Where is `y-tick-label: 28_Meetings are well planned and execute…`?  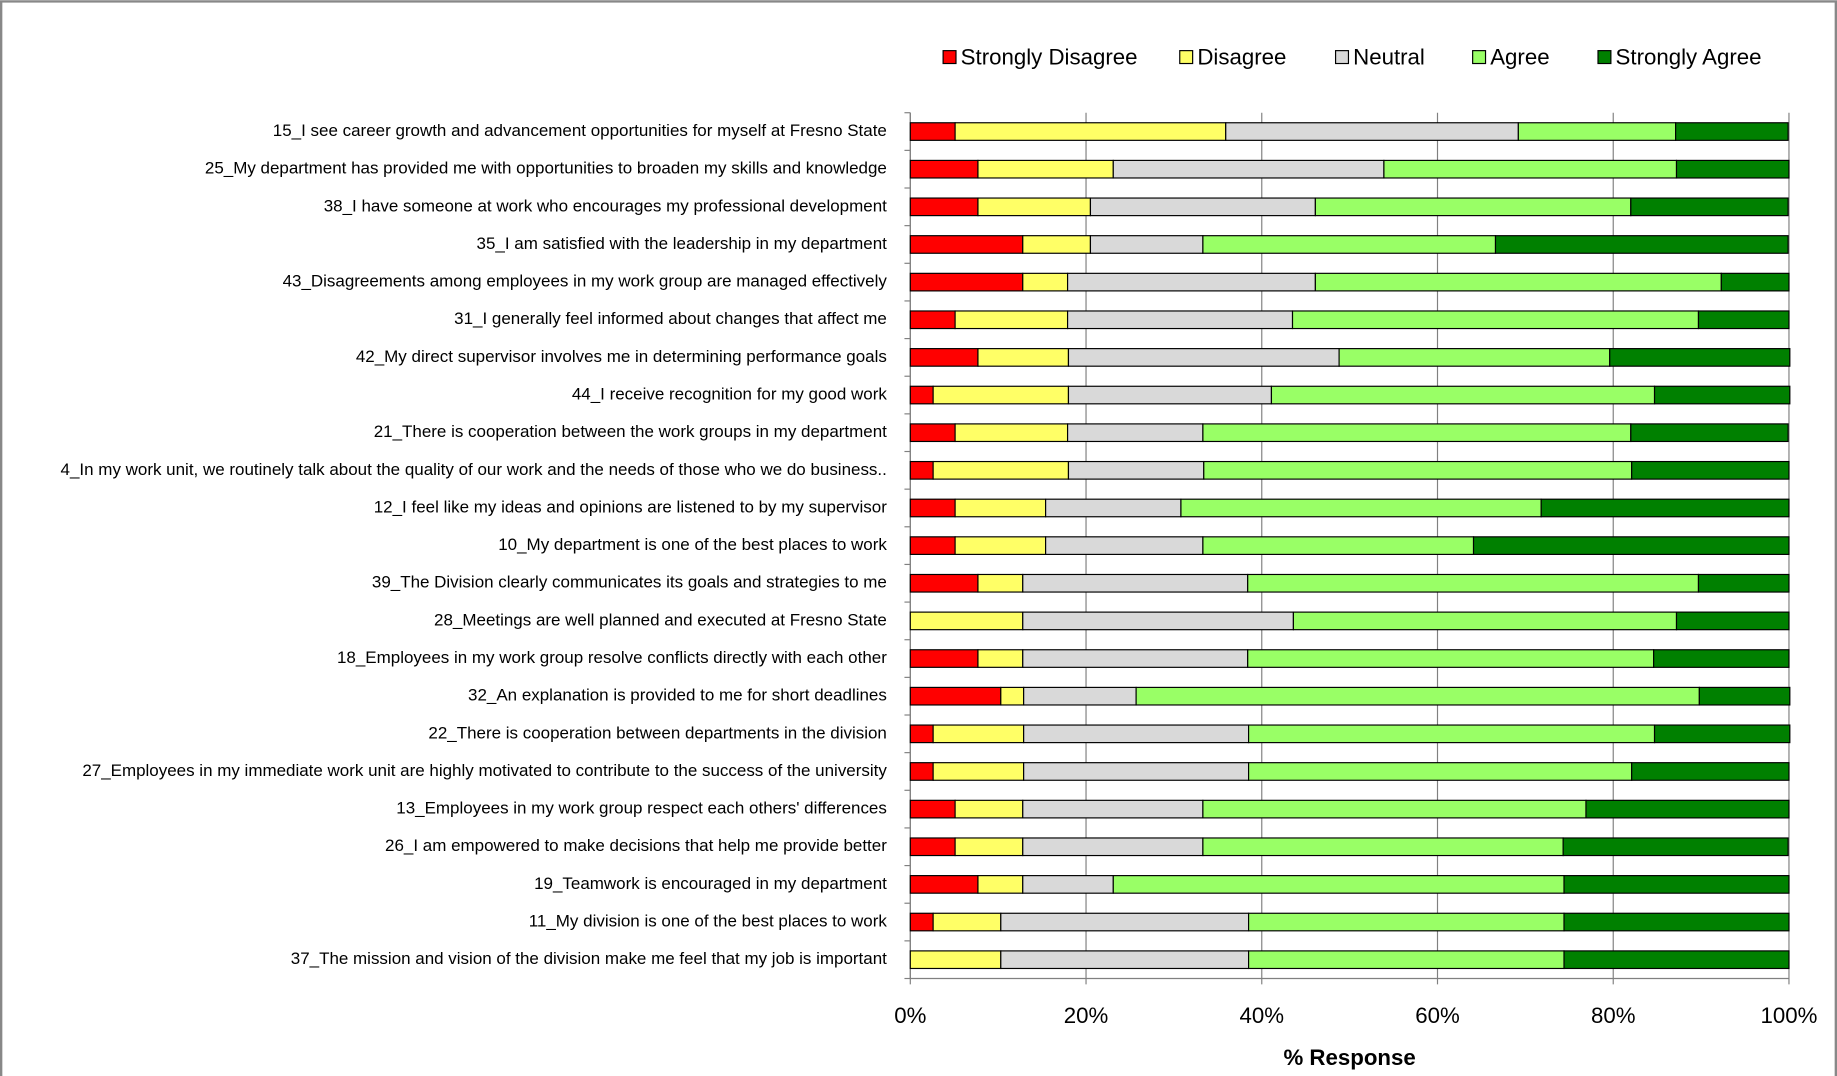 y-tick-label: 28_Meetings are well planned and execute… is located at coordinates (660, 619).